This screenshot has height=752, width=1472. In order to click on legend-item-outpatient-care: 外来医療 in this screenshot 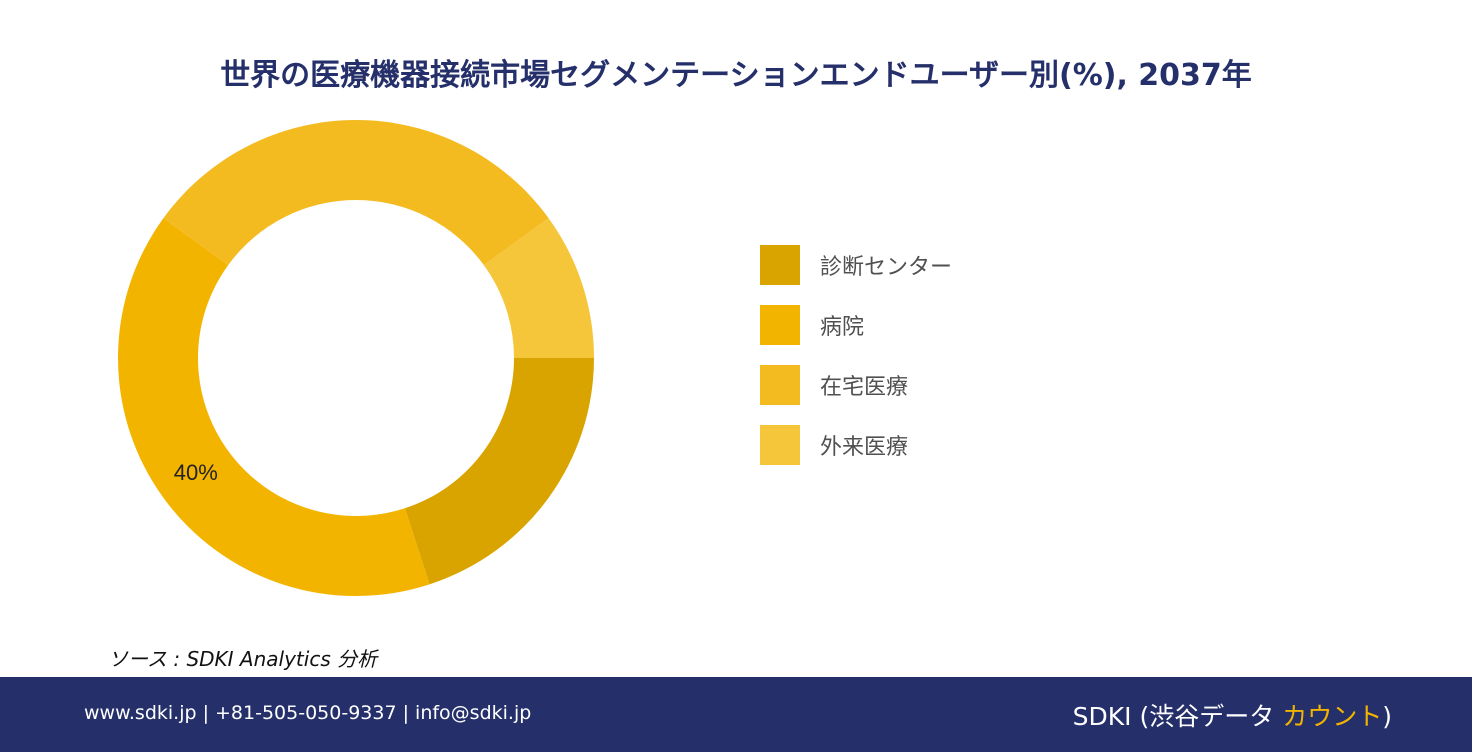, I will do `click(856, 445)`.